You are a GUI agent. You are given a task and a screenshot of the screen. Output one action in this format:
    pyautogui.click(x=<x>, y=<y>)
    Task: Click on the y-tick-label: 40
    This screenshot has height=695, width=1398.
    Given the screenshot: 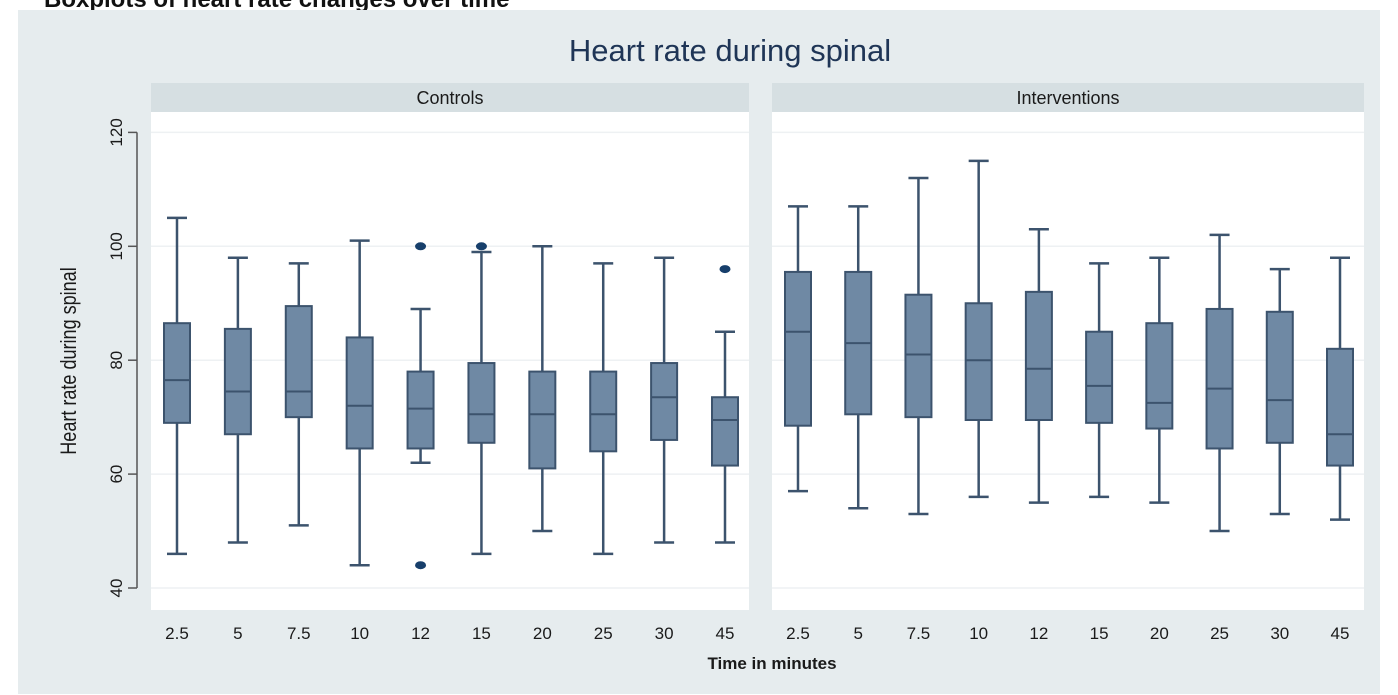 What is the action you would take?
    pyautogui.click(x=116, y=588)
    